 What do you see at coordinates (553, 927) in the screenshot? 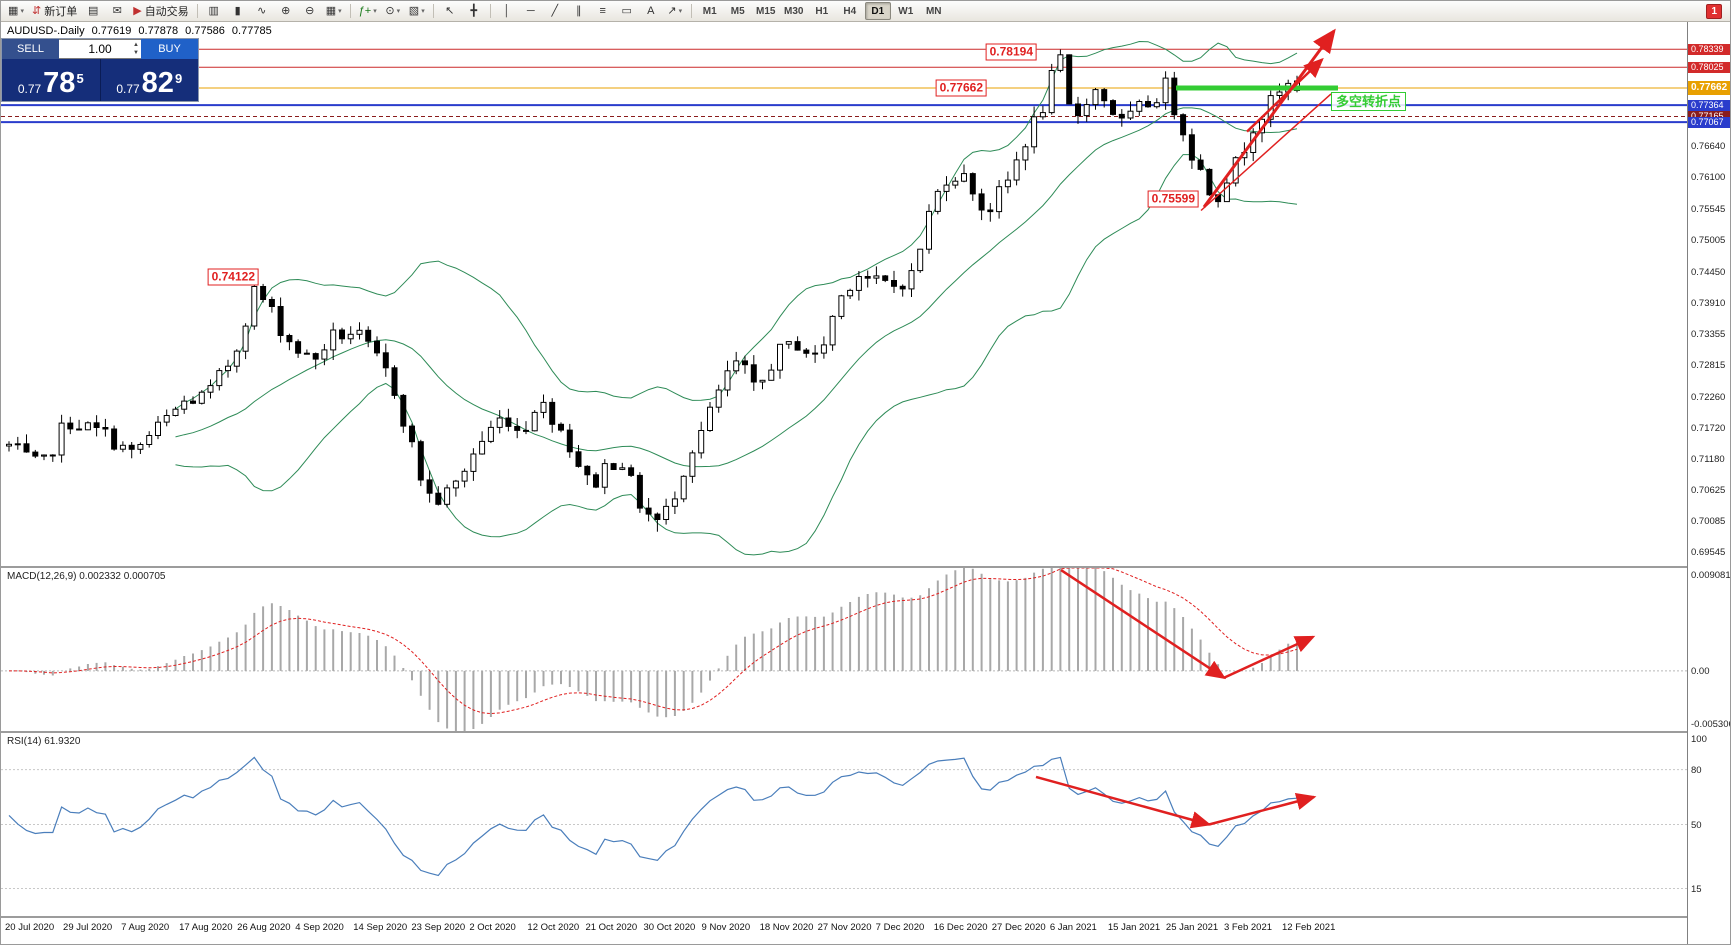
I see `date-label: 12 Oct 2020` at bounding box center [553, 927].